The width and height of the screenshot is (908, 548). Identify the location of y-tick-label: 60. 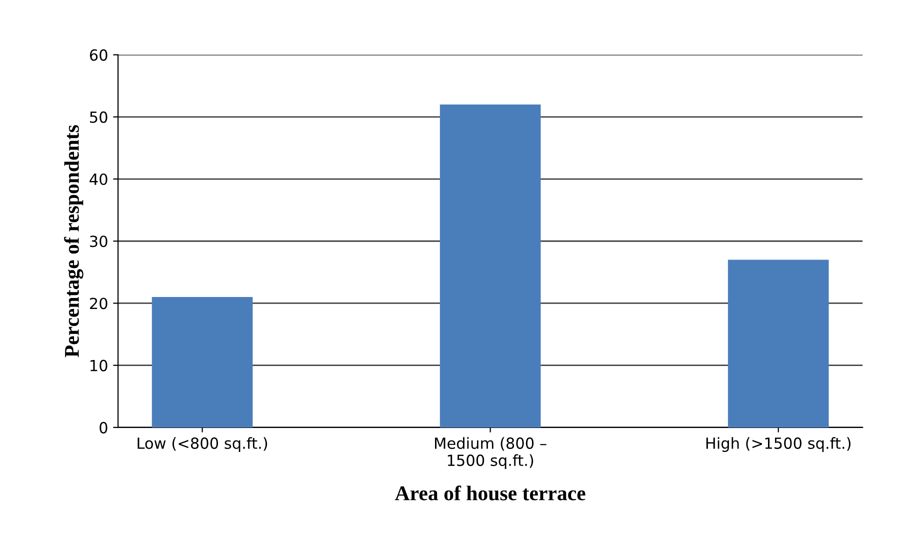
(99, 55).